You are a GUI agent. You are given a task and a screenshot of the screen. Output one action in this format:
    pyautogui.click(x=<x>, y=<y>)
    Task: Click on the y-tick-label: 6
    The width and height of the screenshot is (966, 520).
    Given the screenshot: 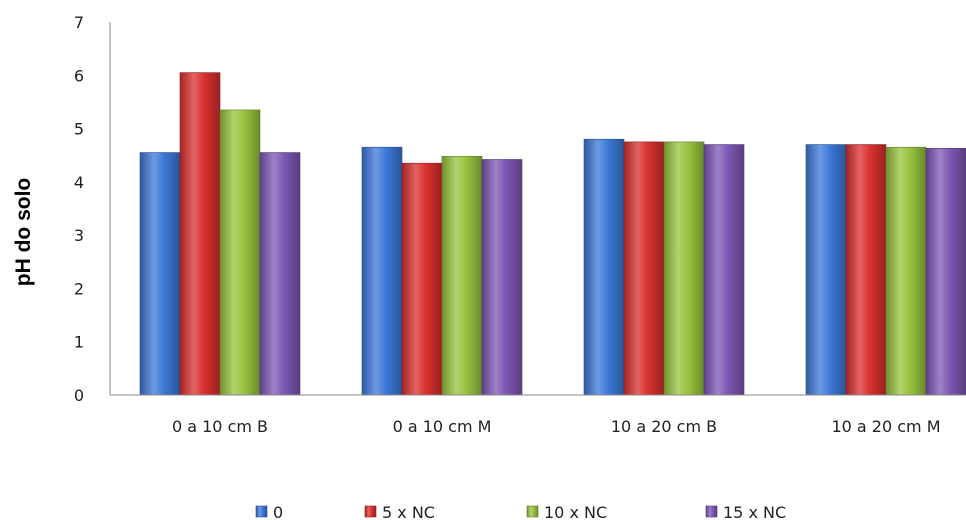 What is the action you would take?
    pyautogui.click(x=79, y=75)
    